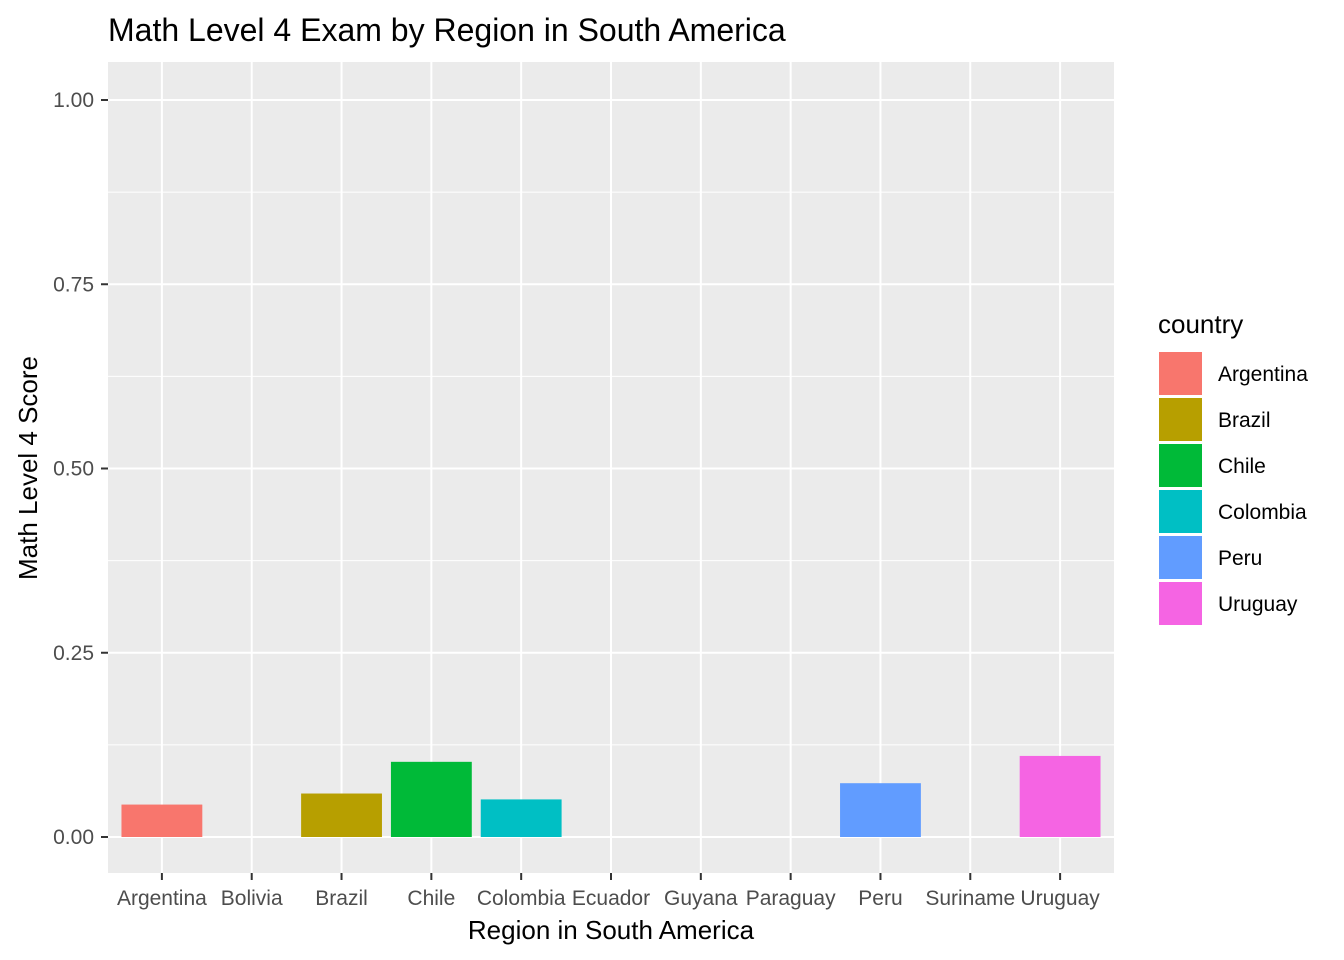  What do you see at coordinates (1263, 374) in the screenshot?
I see `legend-label: Argentina` at bounding box center [1263, 374].